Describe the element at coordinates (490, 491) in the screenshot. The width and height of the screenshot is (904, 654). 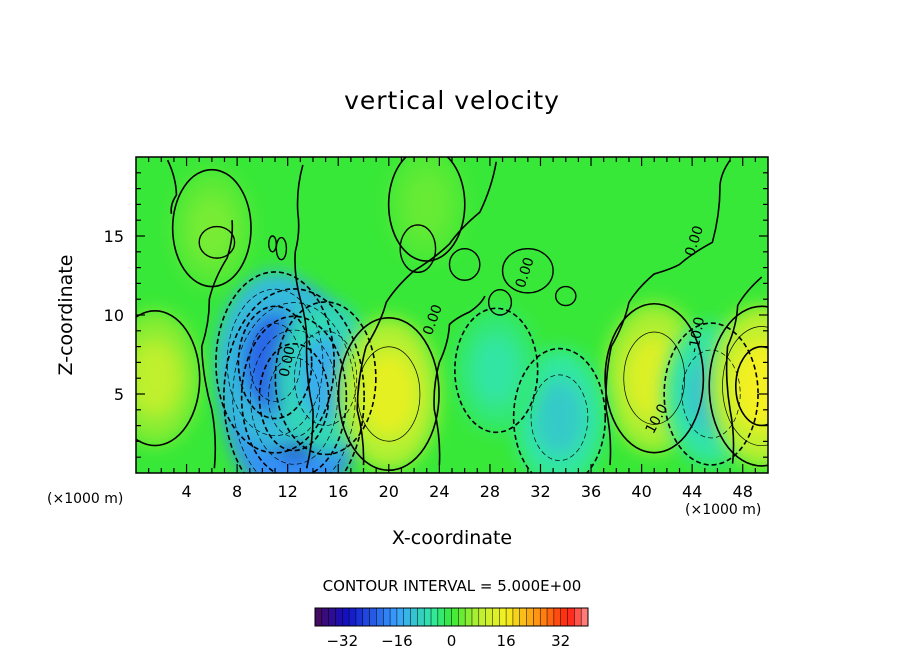
I see `x-tick-label: 28` at that location.